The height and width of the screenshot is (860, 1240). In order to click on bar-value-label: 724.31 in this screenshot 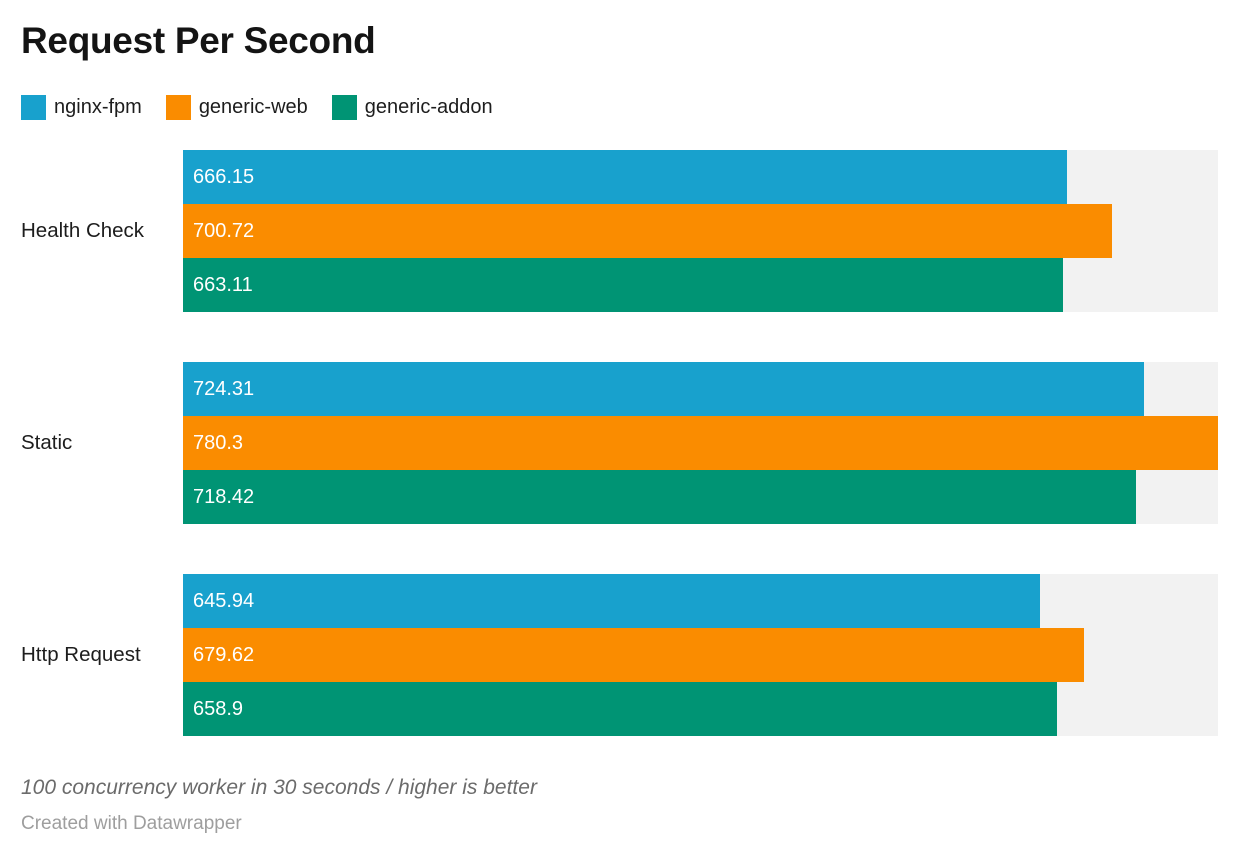, I will do `click(224, 388)`.